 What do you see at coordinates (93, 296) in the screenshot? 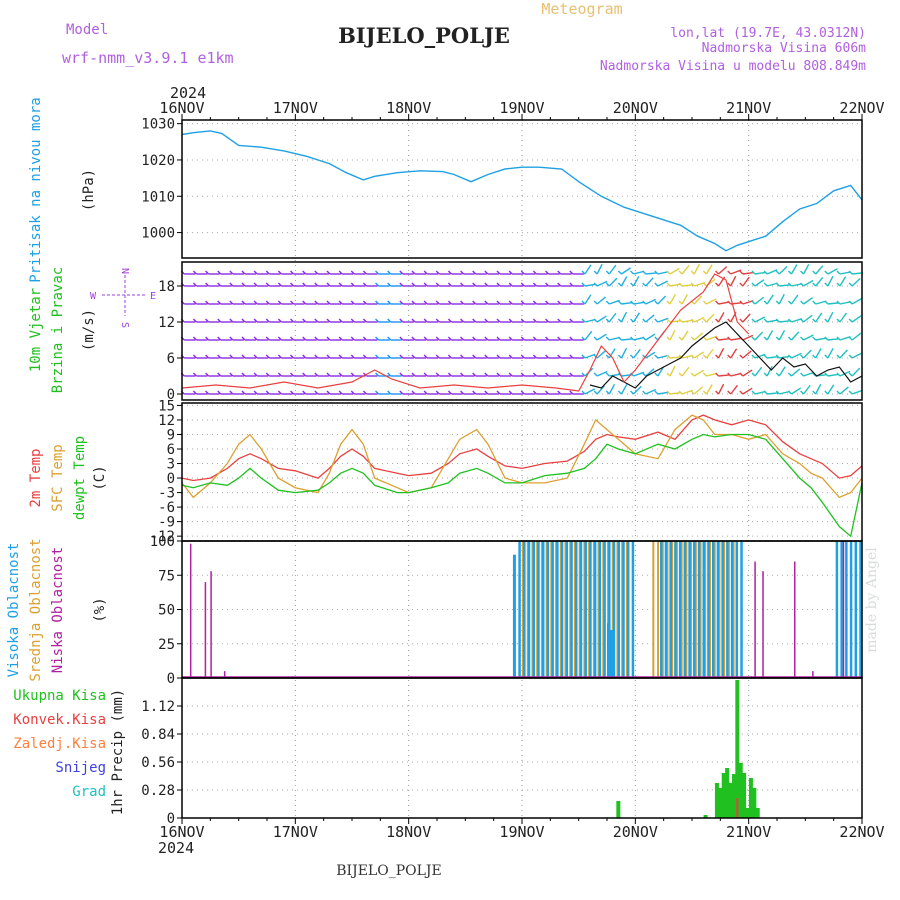
I see `compass-west: W` at bounding box center [93, 296].